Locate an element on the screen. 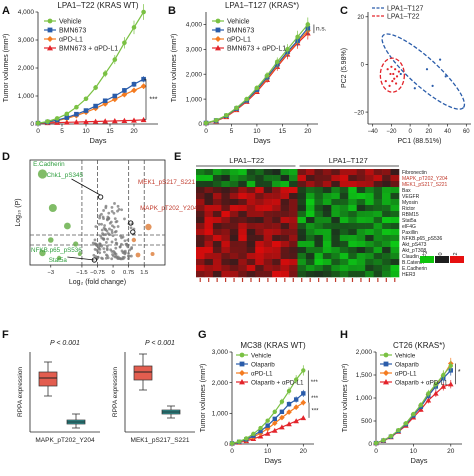  heatmap-row-label-e: NFKB.p65_pS536 is located at coordinates (422, 239).